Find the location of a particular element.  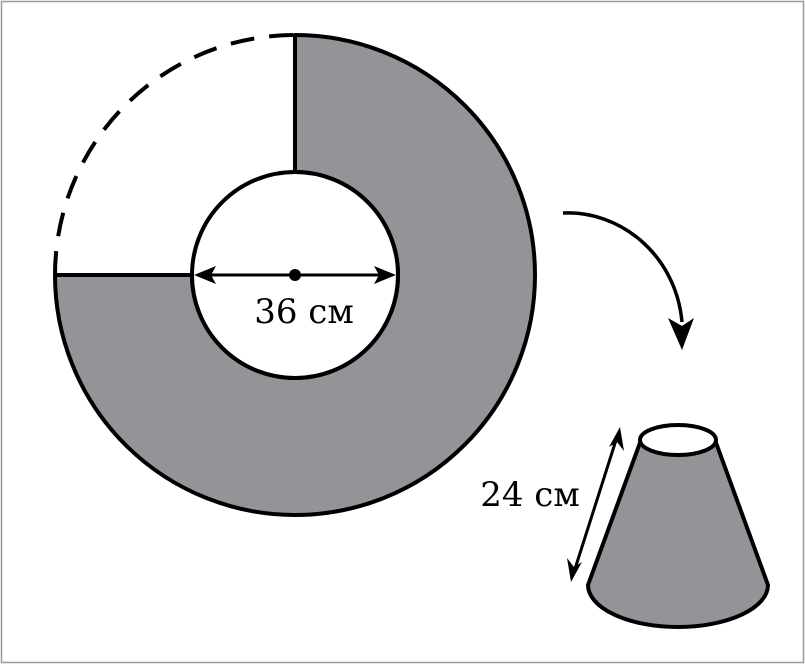

diameter-label: 36 см is located at coordinates (304, 312).